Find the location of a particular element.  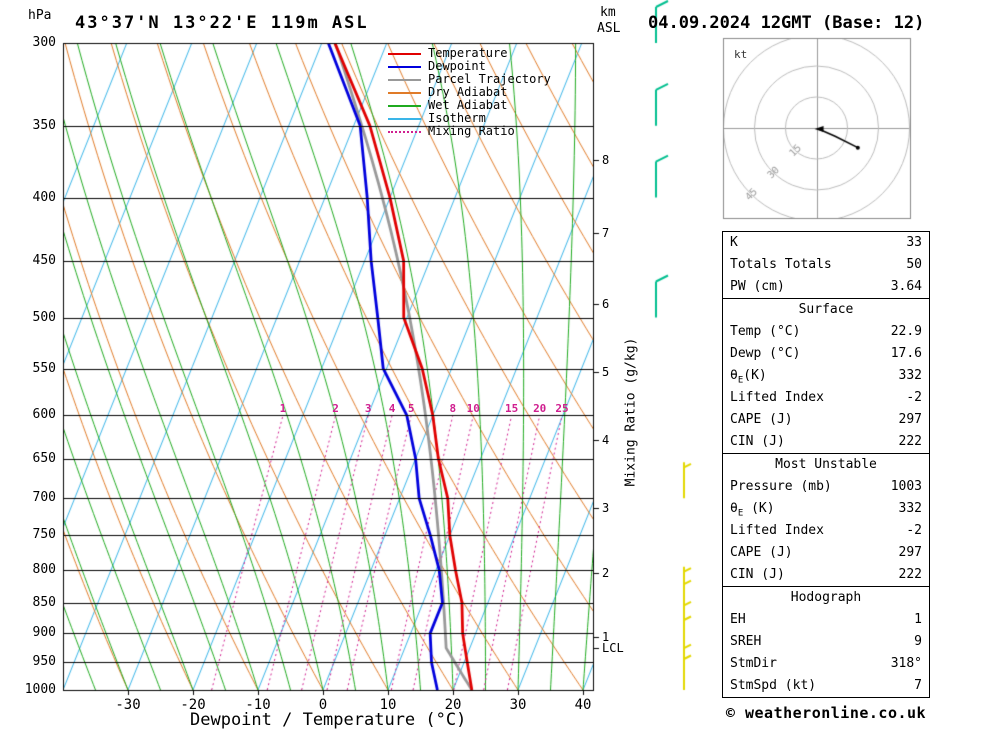

info-table-row: θE (K) 332 is located at coordinates (826, 509).